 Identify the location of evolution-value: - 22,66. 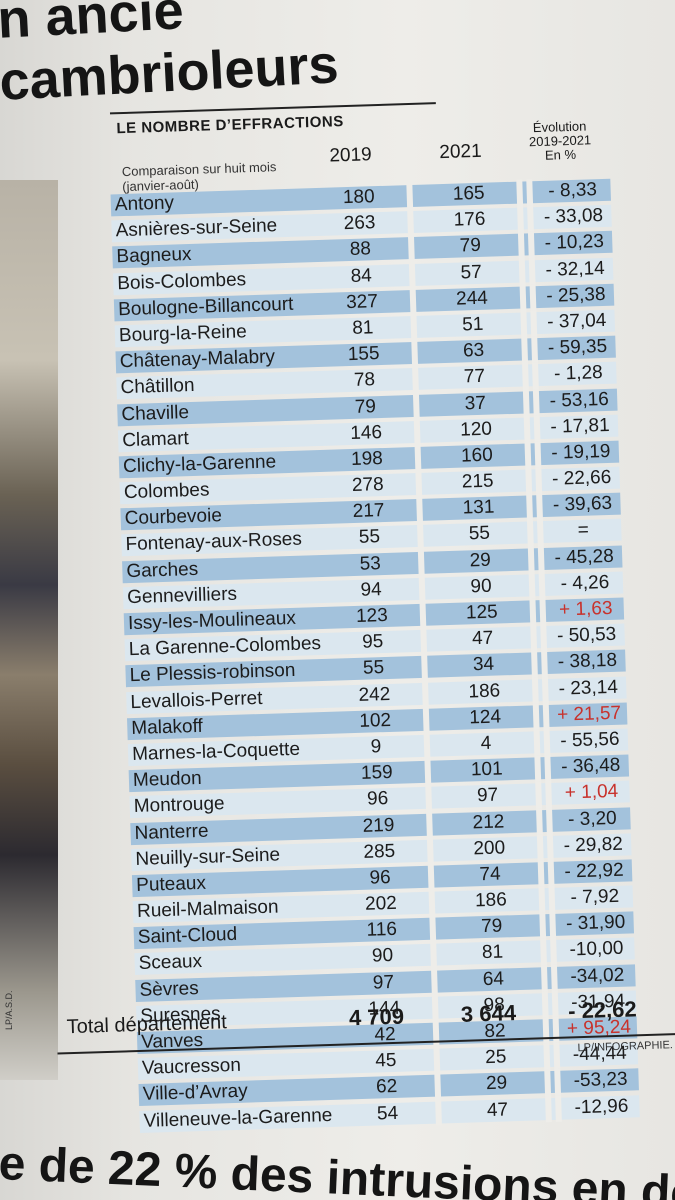
(581, 478).